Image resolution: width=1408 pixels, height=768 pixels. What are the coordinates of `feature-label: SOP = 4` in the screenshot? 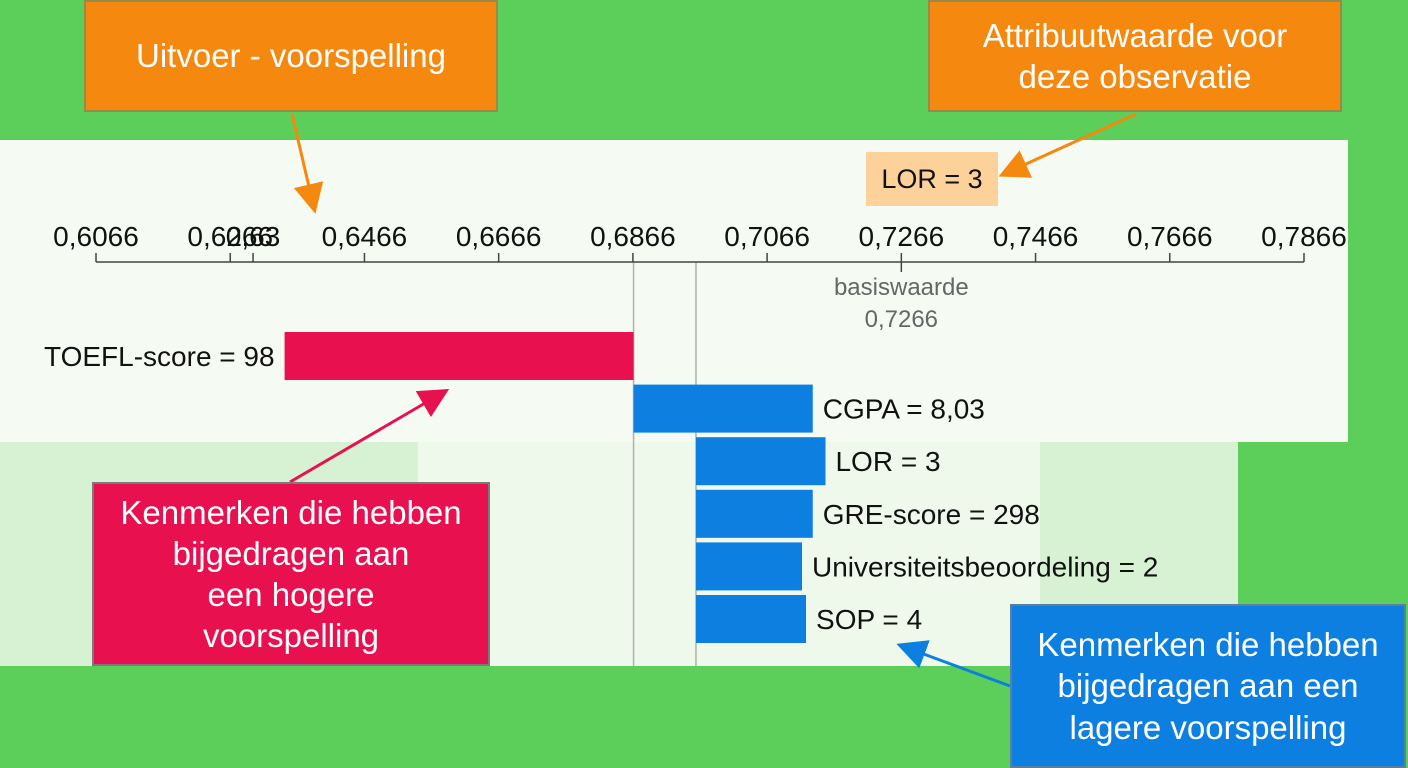 It's located at (869, 619).